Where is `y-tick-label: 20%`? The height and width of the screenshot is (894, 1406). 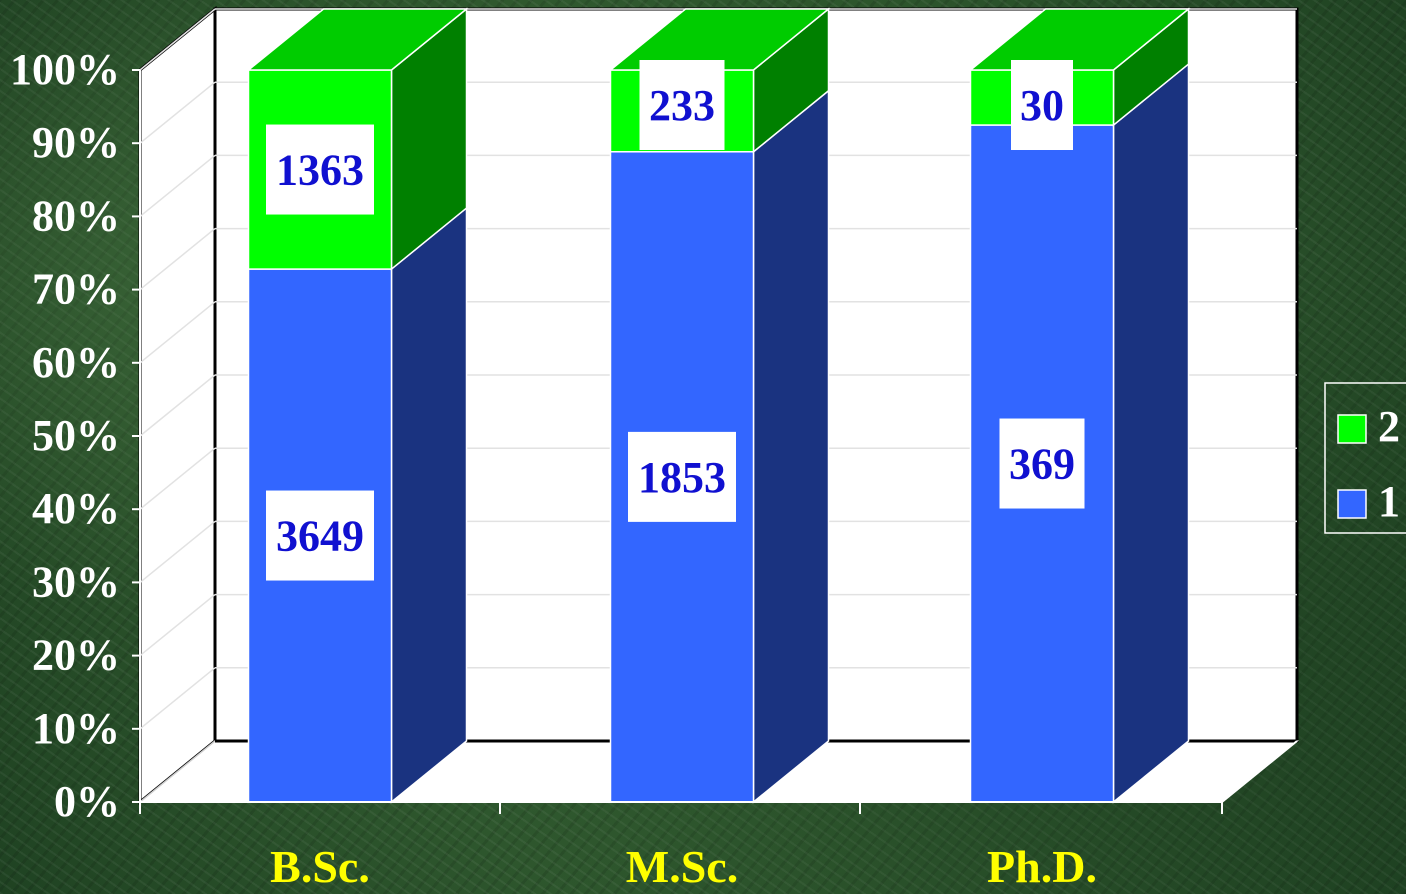
y-tick-label: 20% is located at coordinates (76, 655).